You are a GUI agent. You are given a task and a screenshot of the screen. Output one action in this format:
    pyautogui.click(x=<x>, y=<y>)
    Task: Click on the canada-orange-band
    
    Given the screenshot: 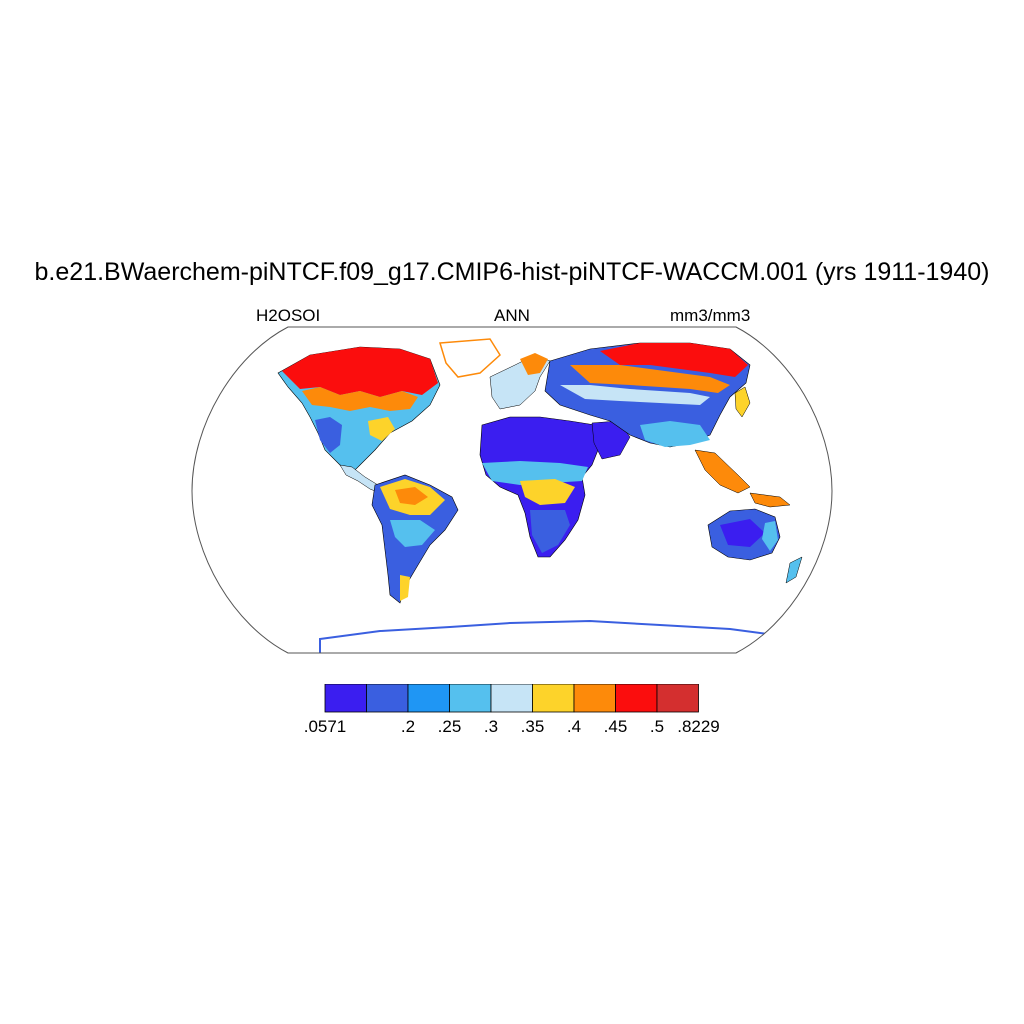 What is the action you would take?
    pyautogui.click(x=360, y=399)
    